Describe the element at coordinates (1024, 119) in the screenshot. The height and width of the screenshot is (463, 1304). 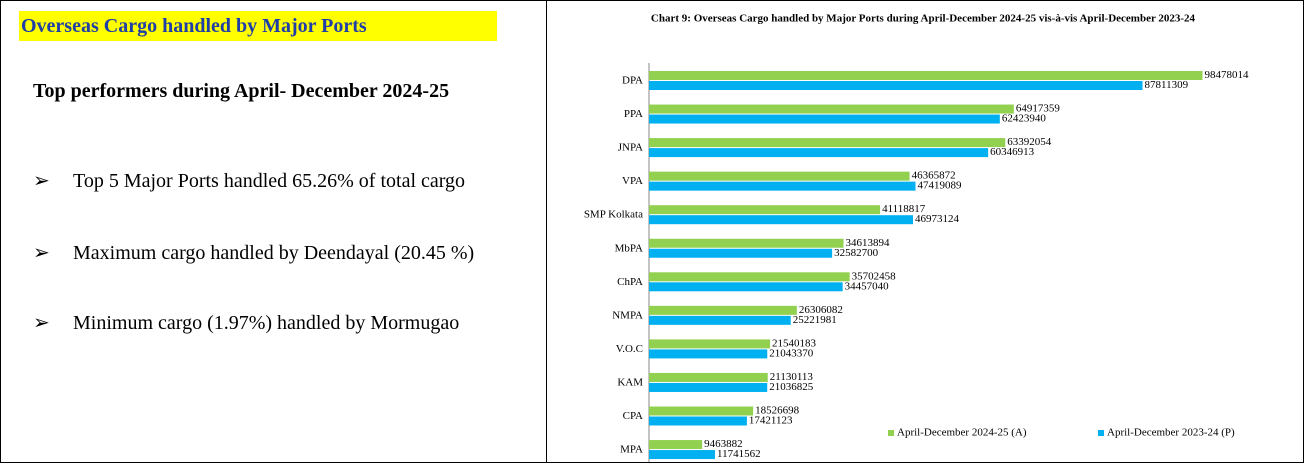
I see `value-label: 62423940` at that location.